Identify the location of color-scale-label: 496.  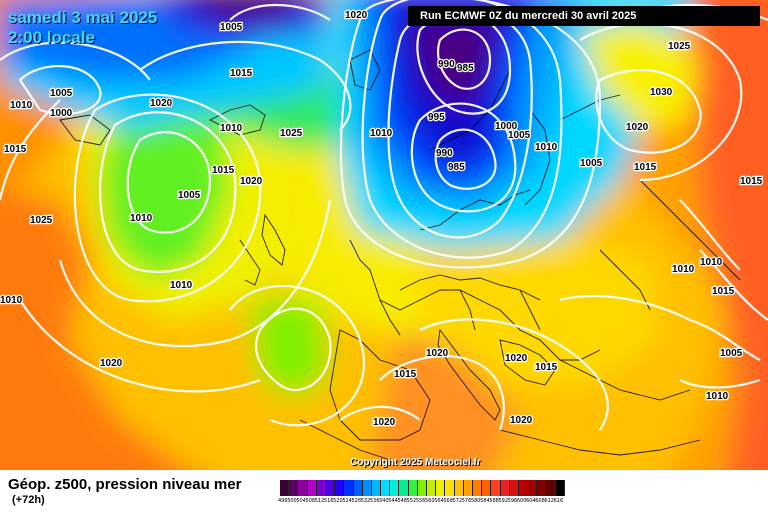
(283, 501).